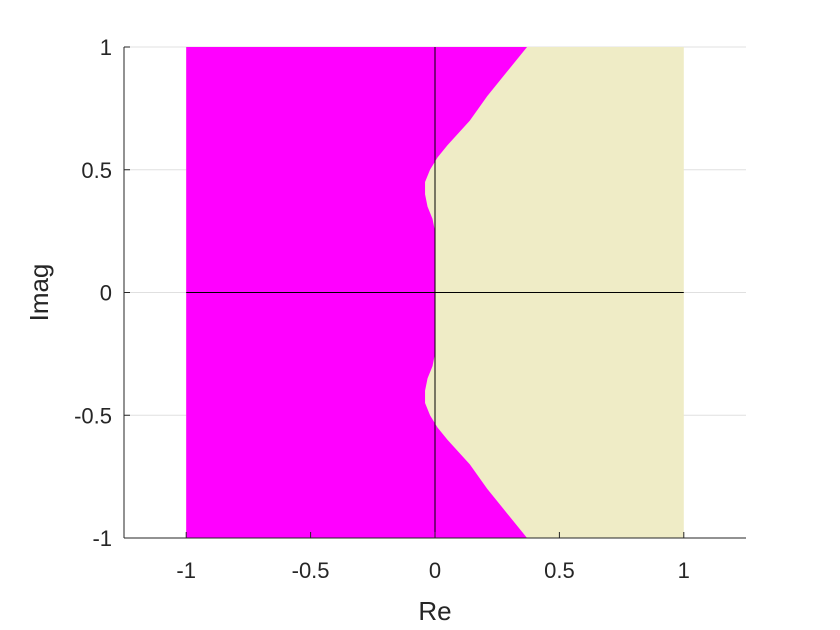  Describe the element at coordinates (684, 570) in the screenshot. I see `x-tick-label: 1` at that location.